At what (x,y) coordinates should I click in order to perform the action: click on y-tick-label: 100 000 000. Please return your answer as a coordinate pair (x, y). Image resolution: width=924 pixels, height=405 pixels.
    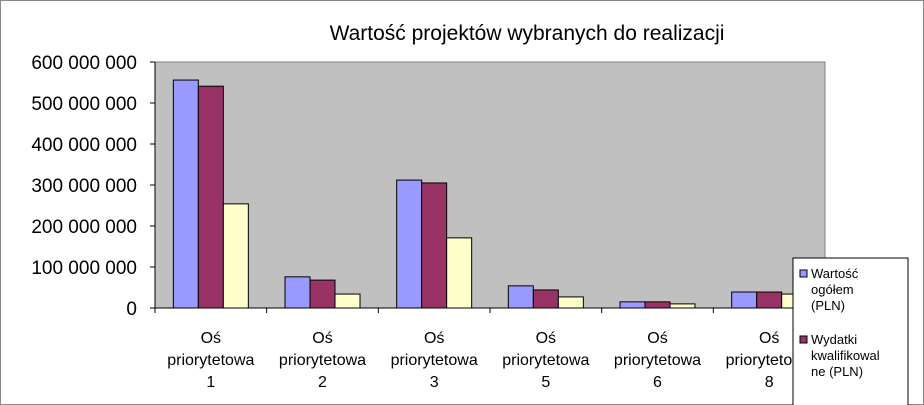
    Looking at the image, I should click on (84, 268).